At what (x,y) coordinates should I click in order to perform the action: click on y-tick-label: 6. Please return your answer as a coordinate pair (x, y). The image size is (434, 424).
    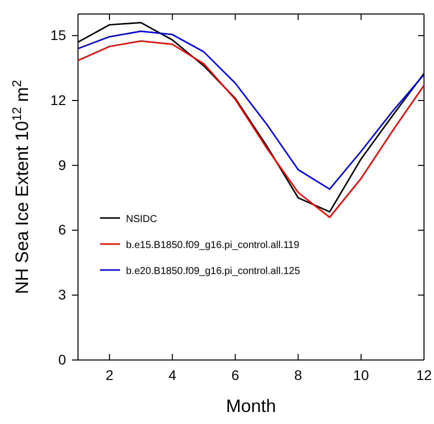
    Looking at the image, I should click on (62, 230).